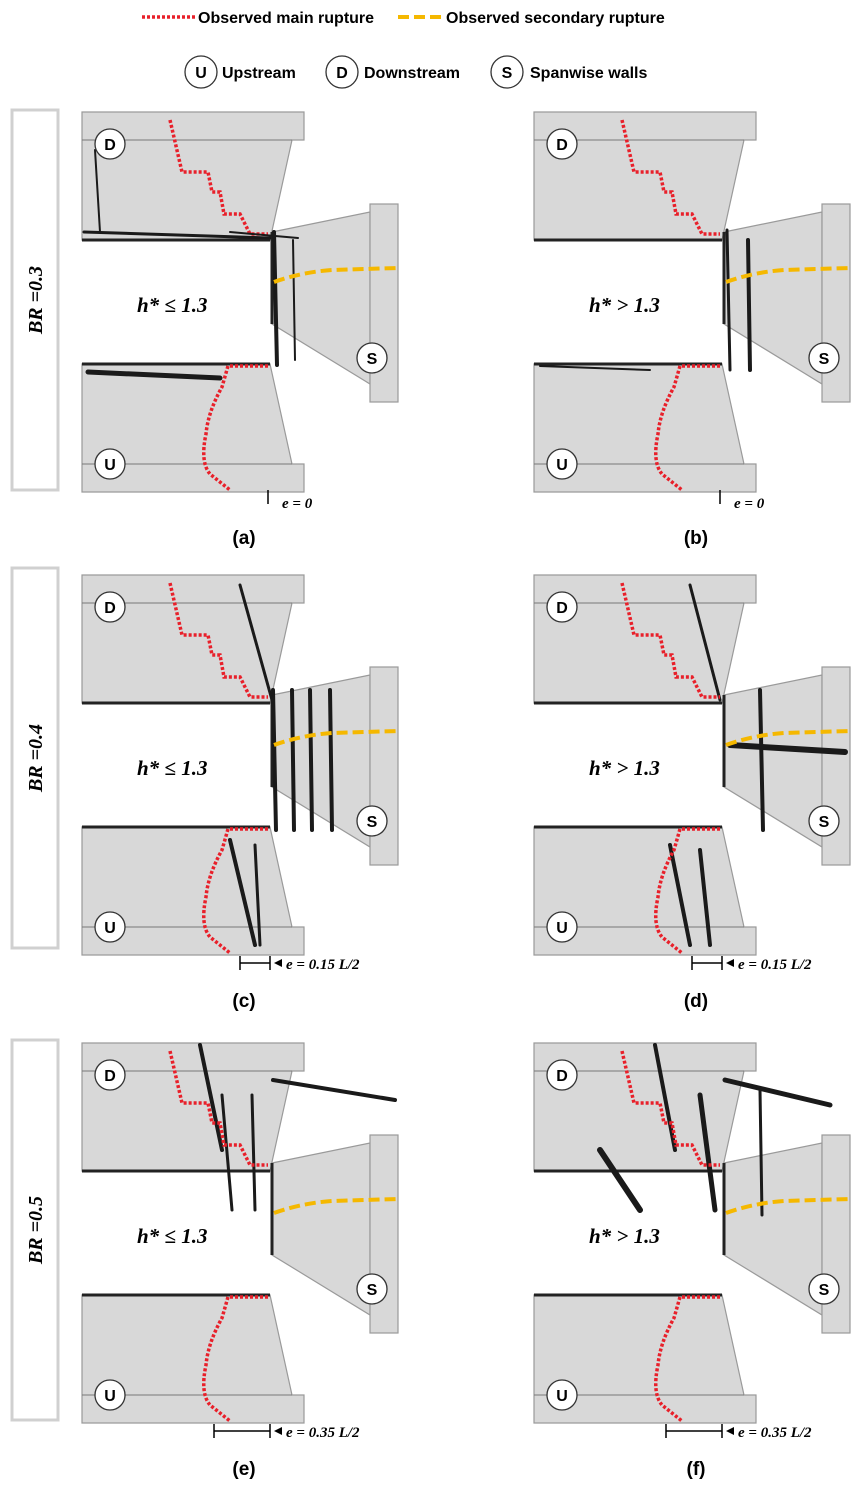  I want to click on panel-caption: (f), so click(696, 1469).